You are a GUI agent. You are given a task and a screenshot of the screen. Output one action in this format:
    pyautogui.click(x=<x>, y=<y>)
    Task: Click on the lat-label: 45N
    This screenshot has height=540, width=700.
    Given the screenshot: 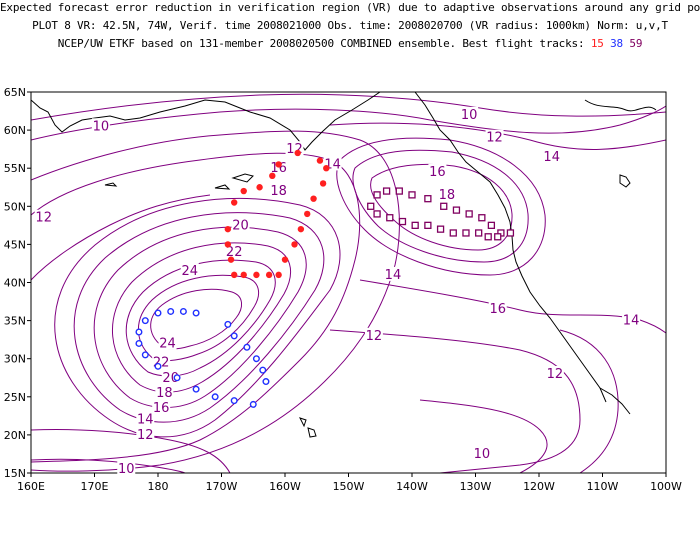 What is the action you would take?
    pyautogui.click(x=15, y=244)
    